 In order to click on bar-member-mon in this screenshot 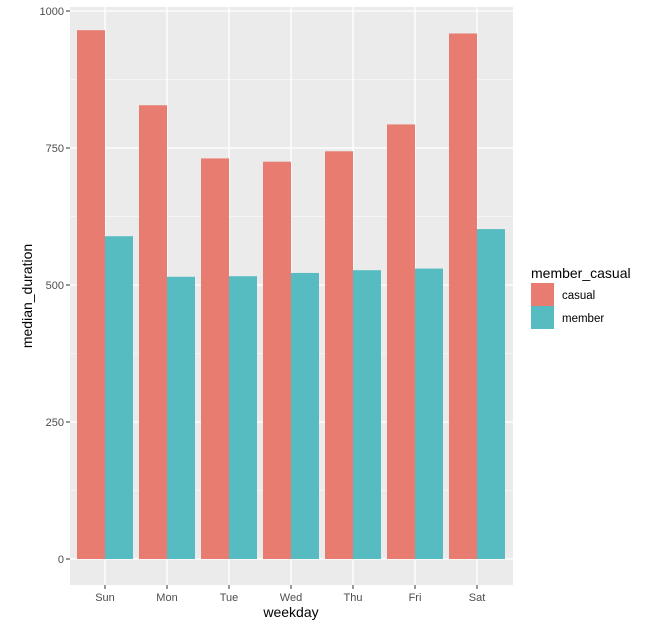, I will do `click(181, 417)`.